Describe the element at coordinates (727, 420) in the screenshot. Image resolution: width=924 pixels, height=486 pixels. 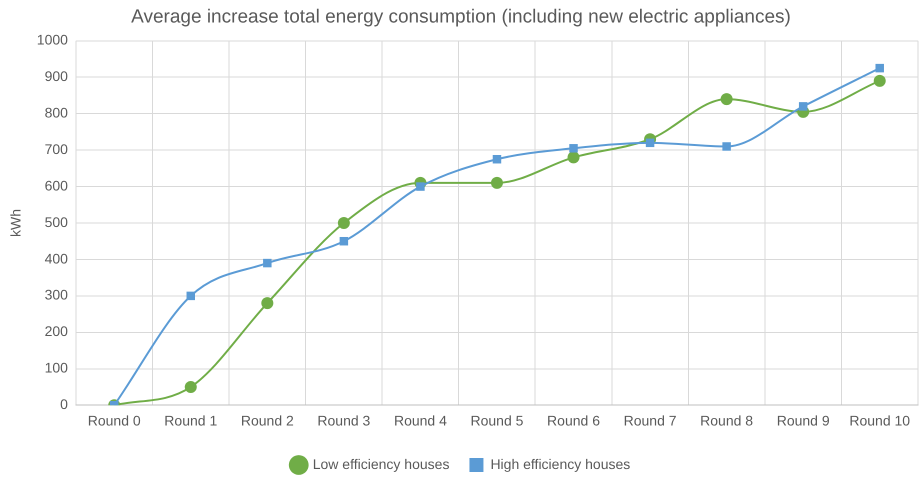
I see `x-tick-label: Round 8` at that location.